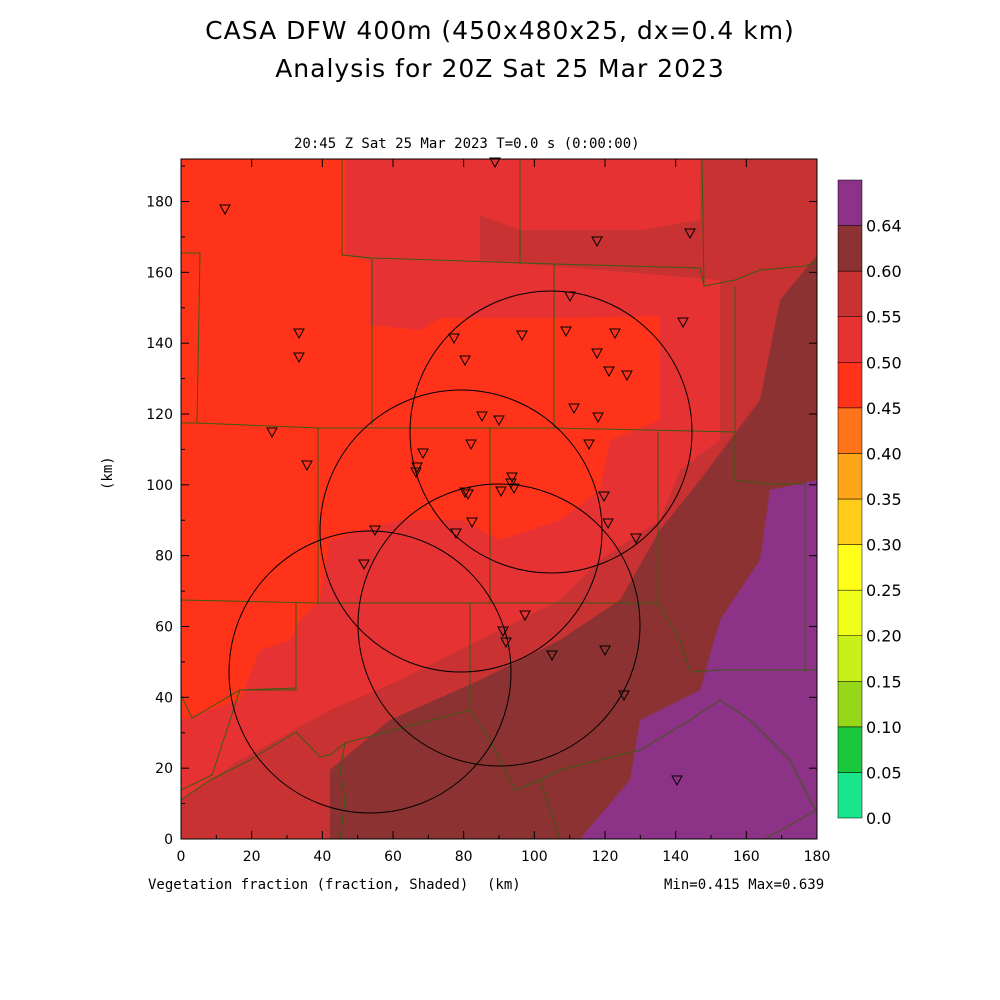 Image resolution: width=1000 pixels, height=1000 pixels. I want to click on y-tick-label: 140, so click(159, 344).